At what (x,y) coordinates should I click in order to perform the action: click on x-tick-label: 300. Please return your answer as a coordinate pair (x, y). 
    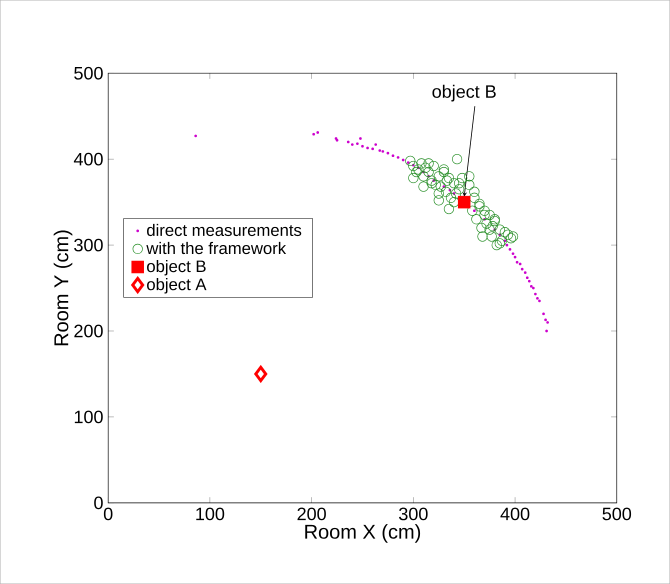
    Looking at the image, I should click on (413, 514).